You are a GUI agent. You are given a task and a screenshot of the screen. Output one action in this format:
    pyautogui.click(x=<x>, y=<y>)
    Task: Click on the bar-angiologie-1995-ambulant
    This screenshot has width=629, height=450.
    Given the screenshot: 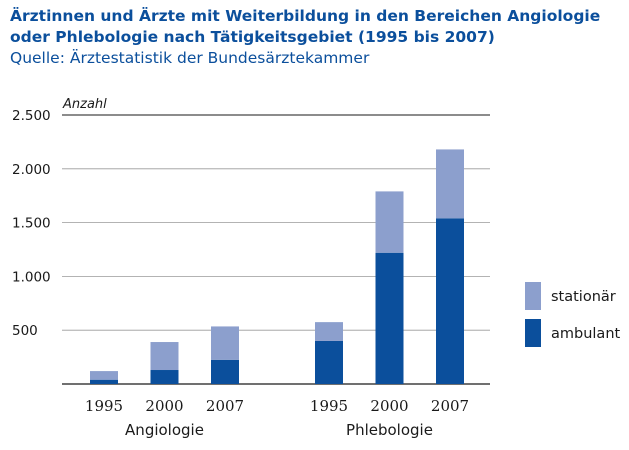 What is the action you would take?
    pyautogui.click(x=104, y=381)
    